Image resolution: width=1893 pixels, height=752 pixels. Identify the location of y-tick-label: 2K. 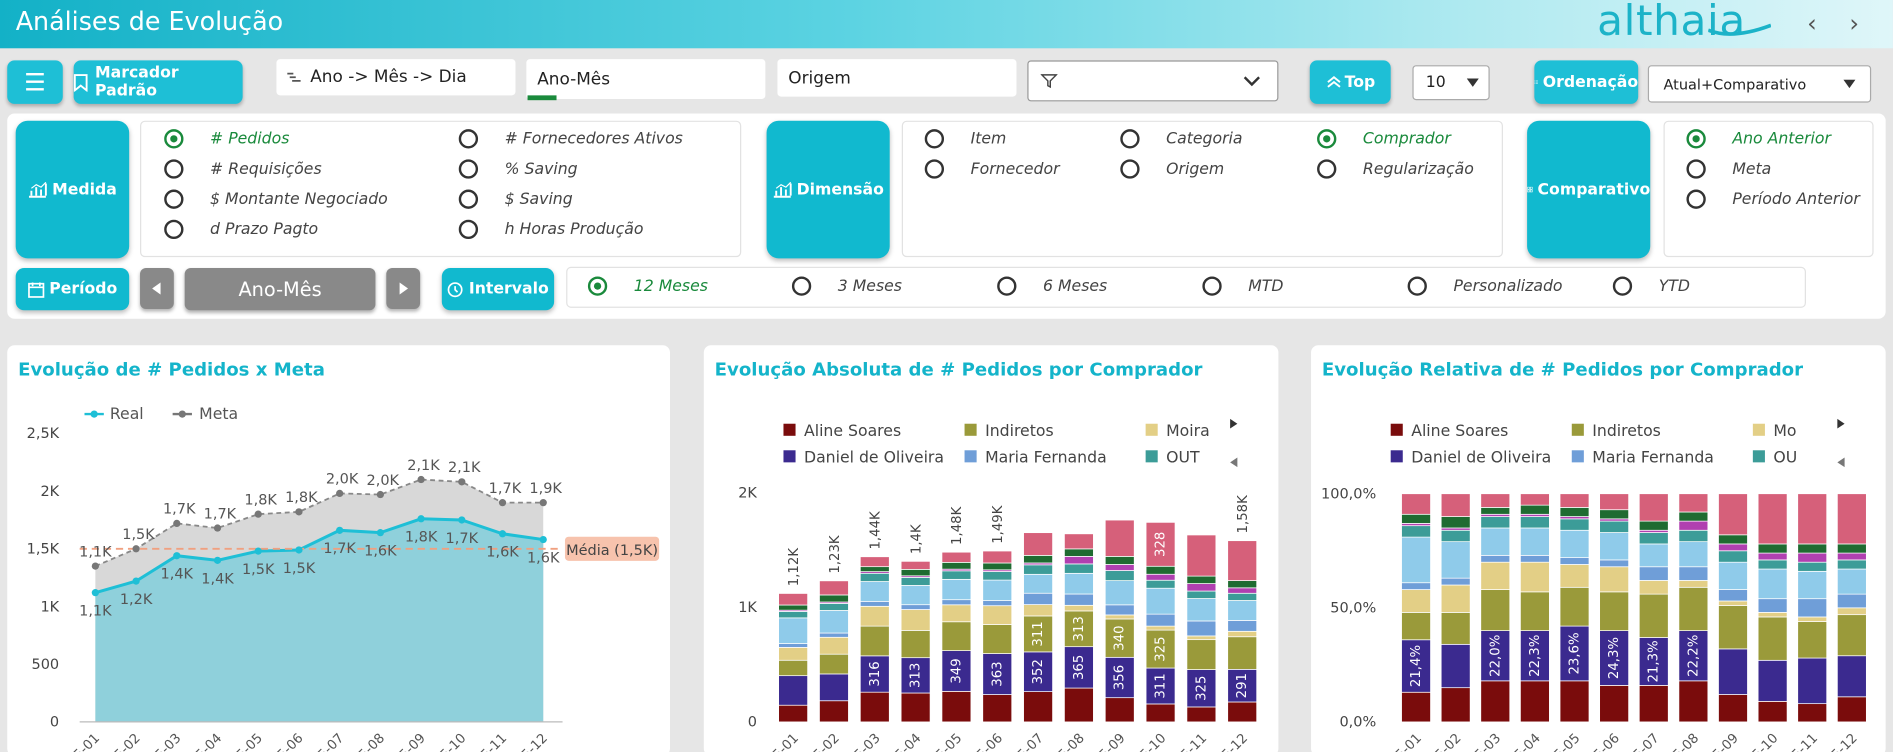
(747, 493).